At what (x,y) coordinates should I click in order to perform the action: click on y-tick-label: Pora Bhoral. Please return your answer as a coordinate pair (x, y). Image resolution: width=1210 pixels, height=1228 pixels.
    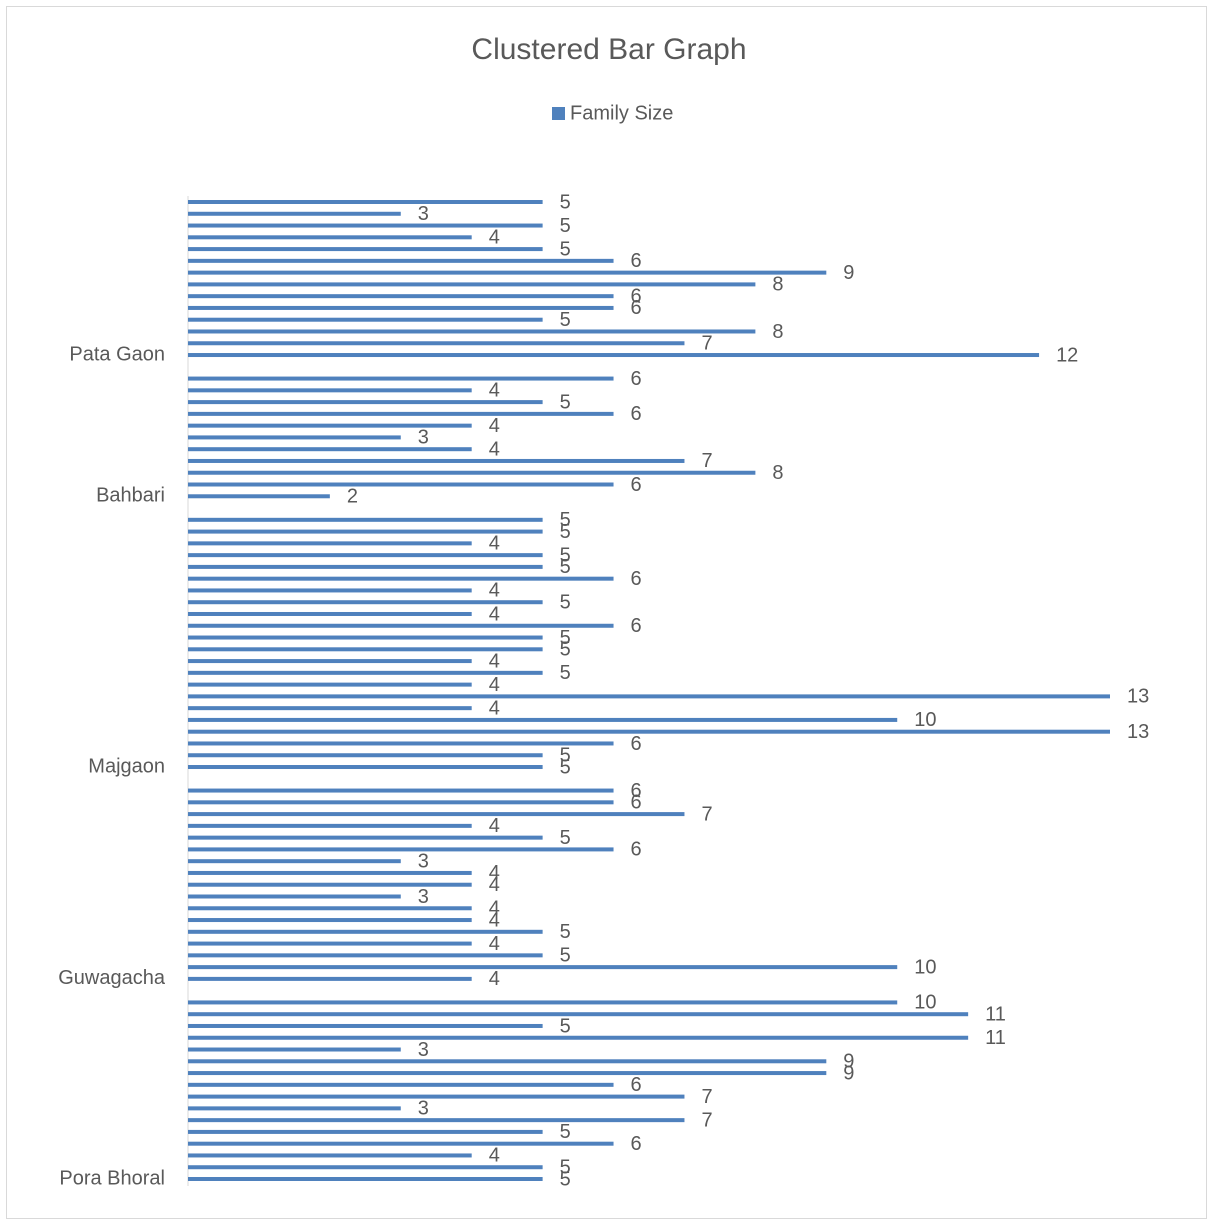
    Looking at the image, I should click on (112, 1178).